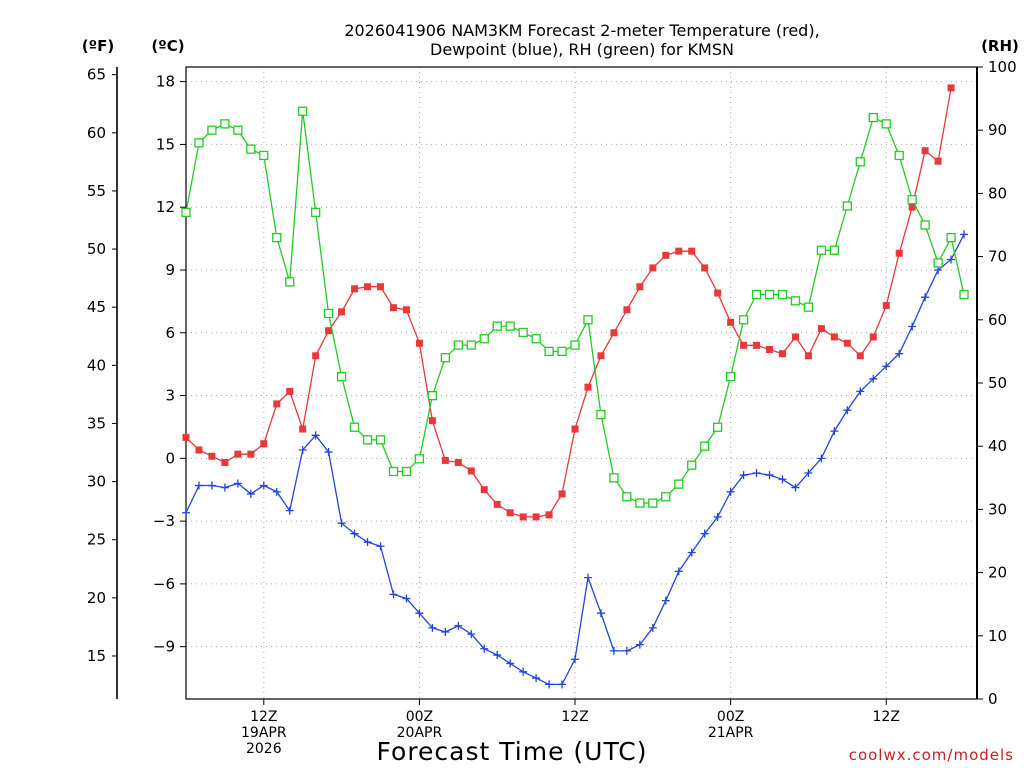  Describe the element at coordinates (997, 320) in the screenshot. I see `rh-tick-label-6: 60` at that location.